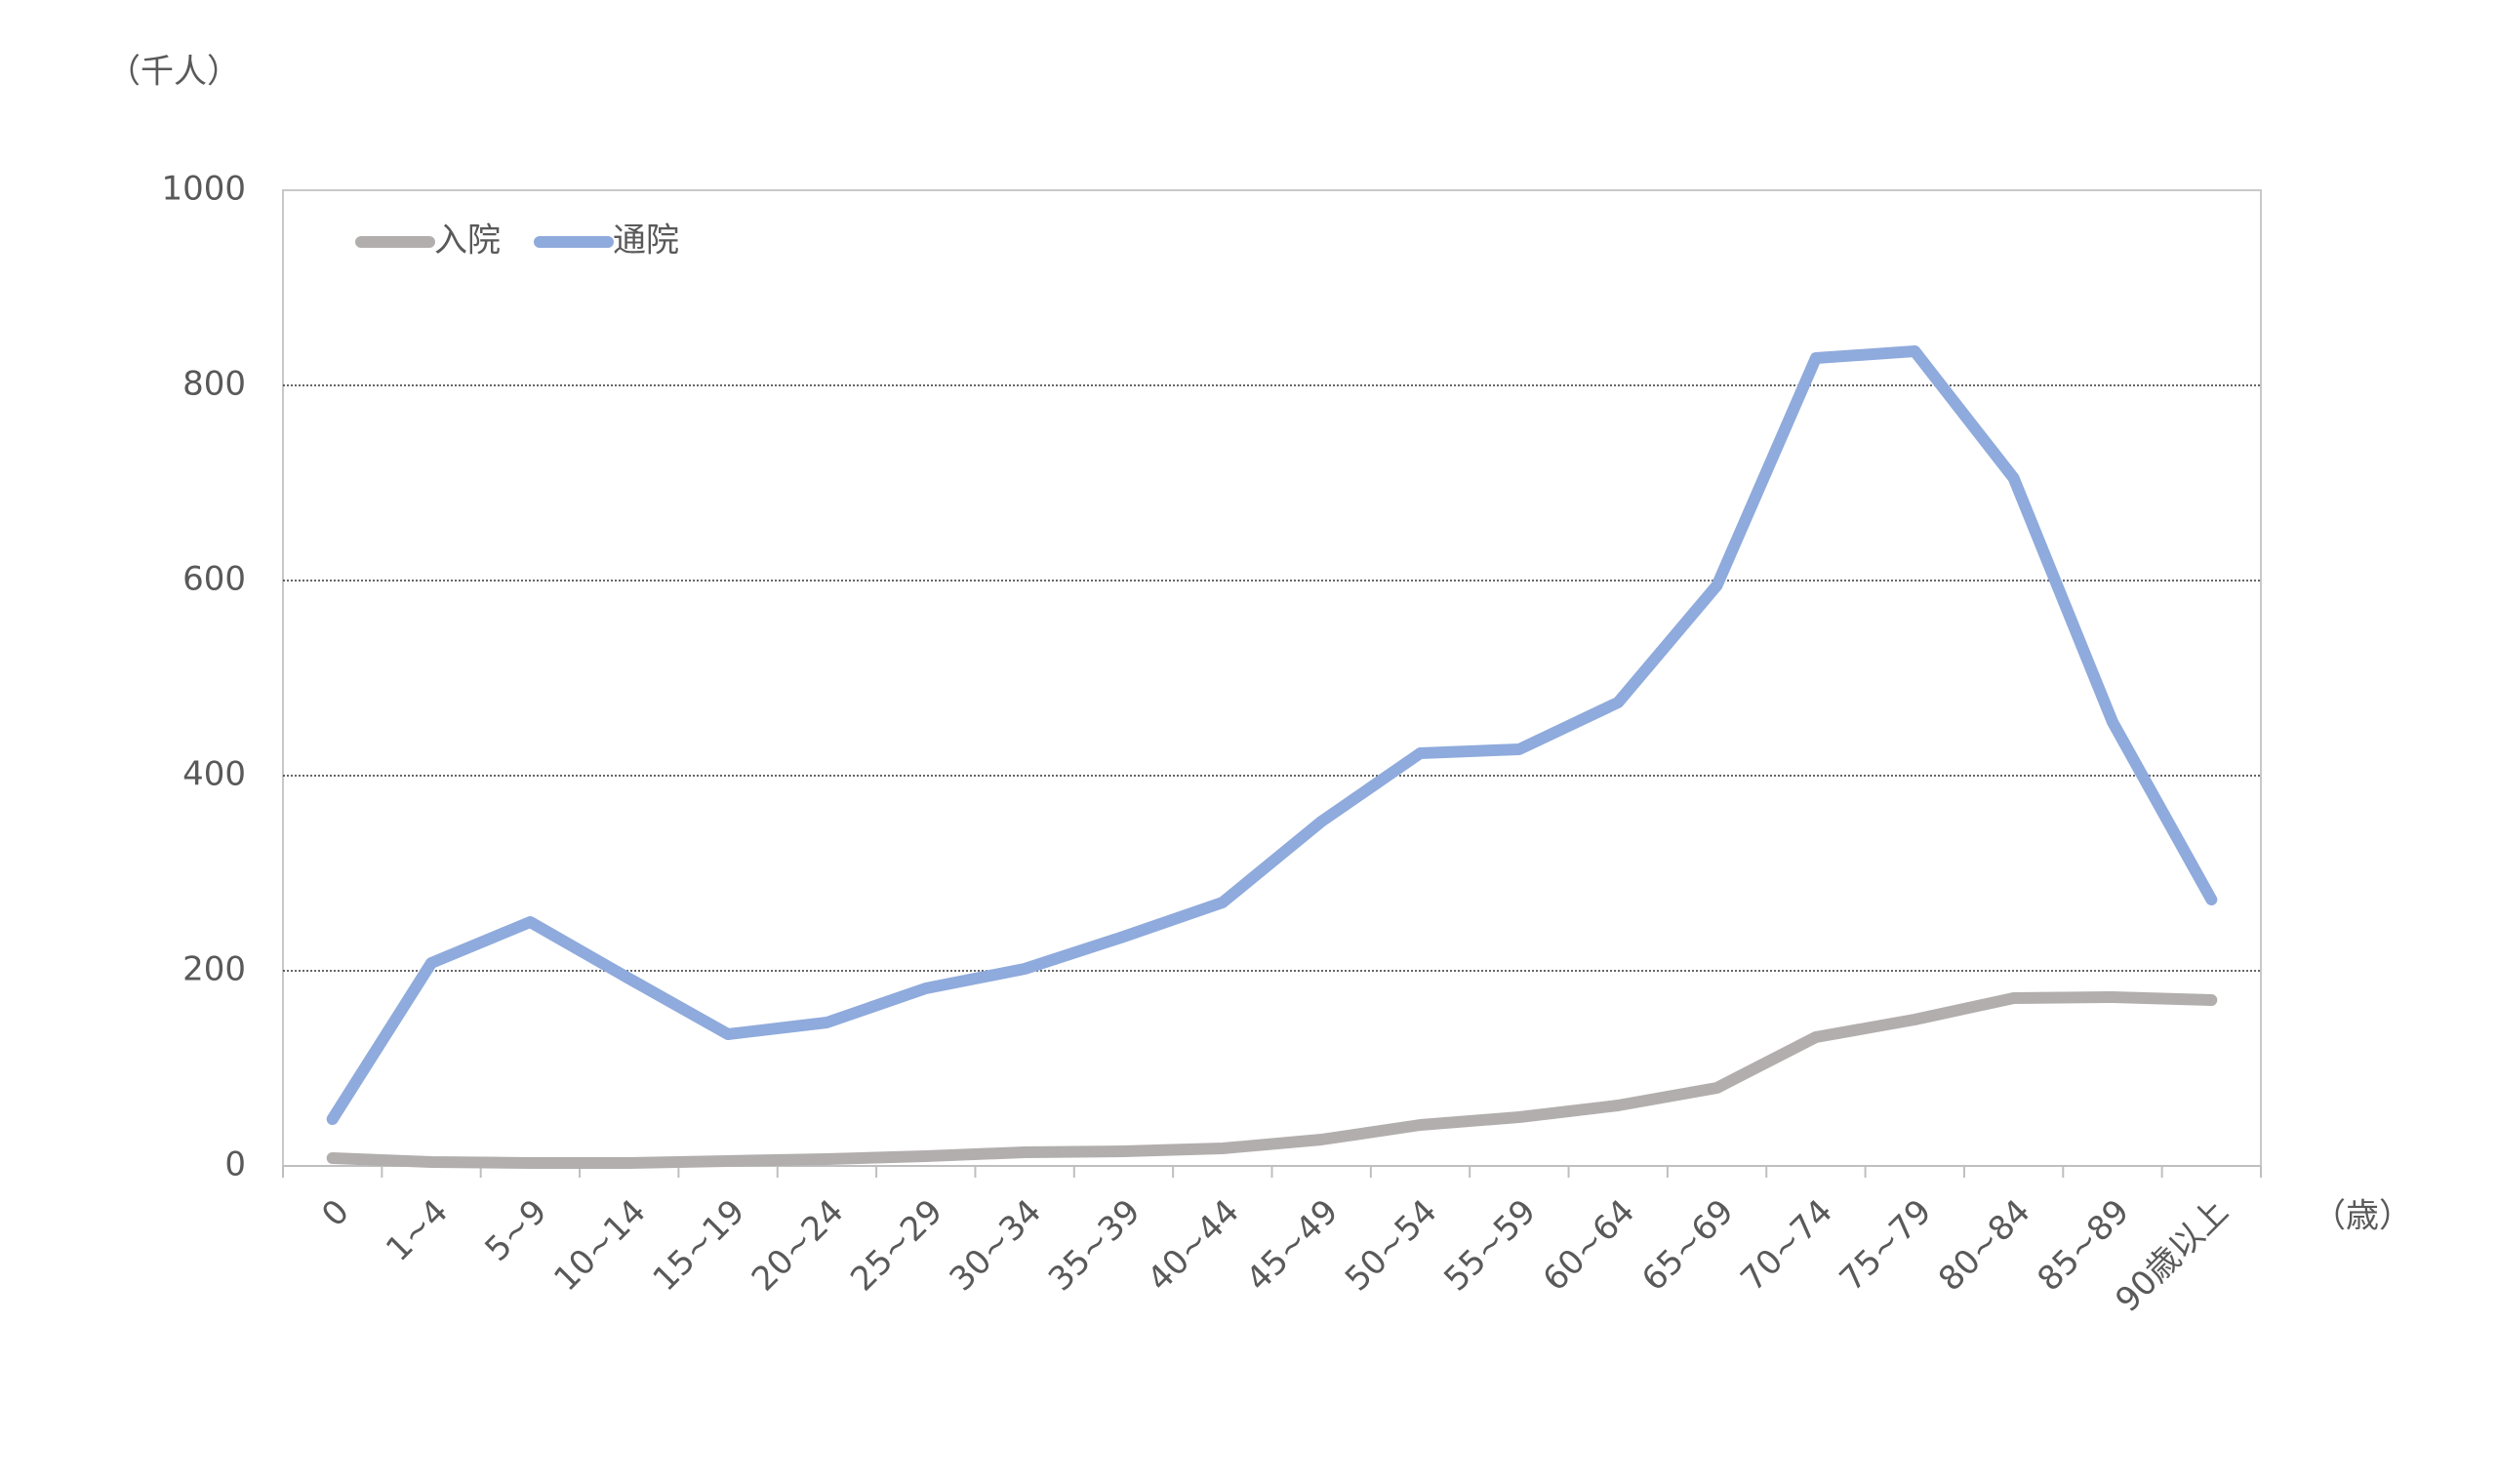 Image resolution: width=2498 pixels, height=1484 pixels. I want to click on y-unit-label: （千人）, so click(173, 72).